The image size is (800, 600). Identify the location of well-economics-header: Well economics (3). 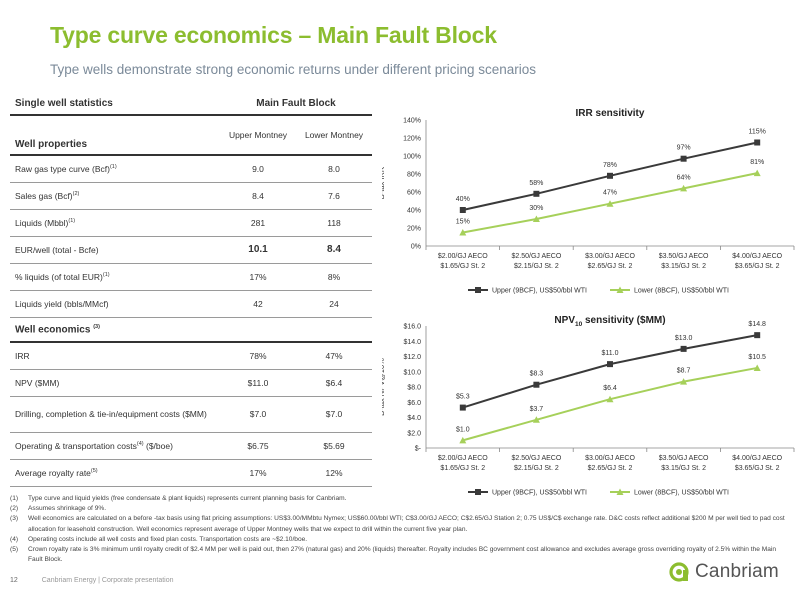
(115, 330).